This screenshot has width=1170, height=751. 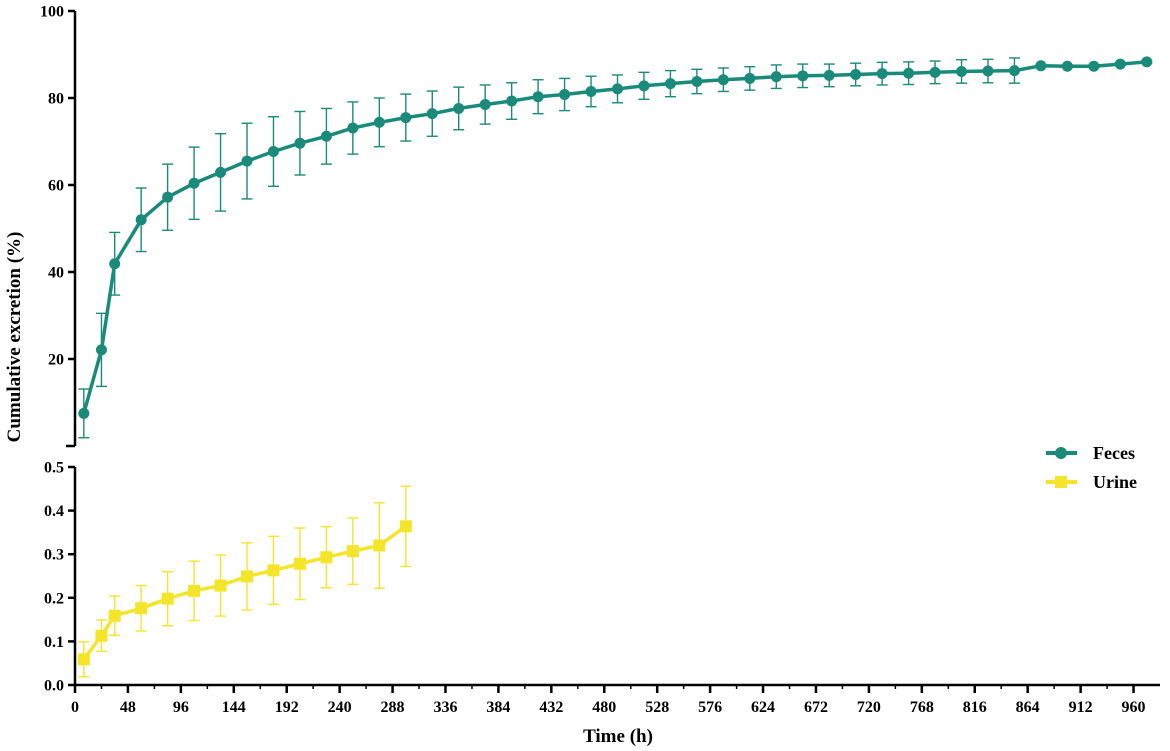 I want to click on x-tick-label: 96, so click(x=181, y=707).